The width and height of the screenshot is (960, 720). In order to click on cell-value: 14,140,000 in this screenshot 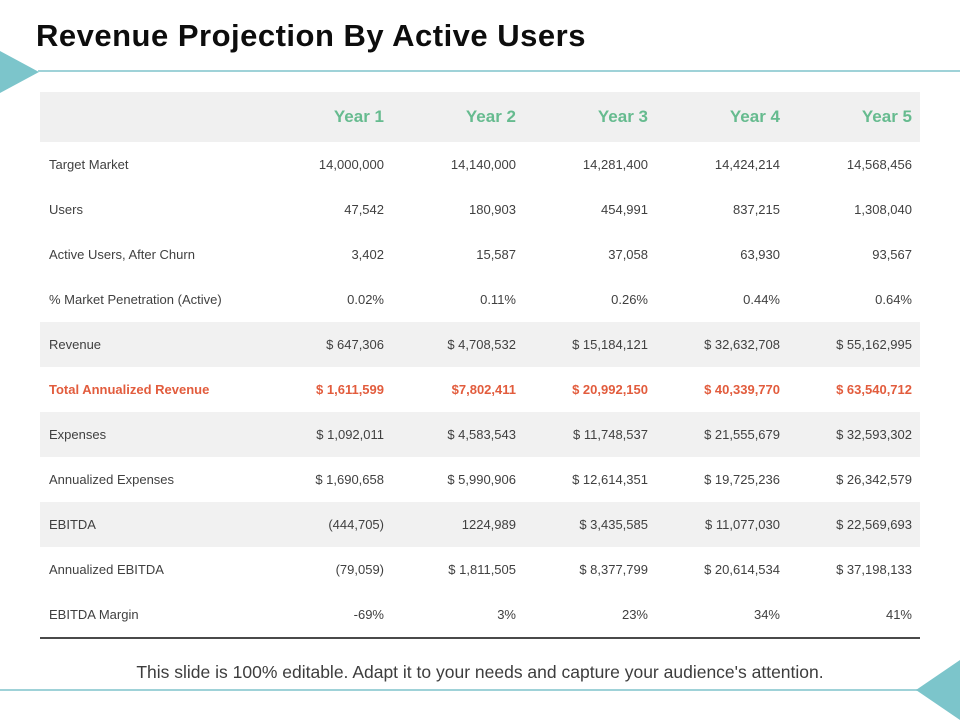, I will do `click(483, 164)`.